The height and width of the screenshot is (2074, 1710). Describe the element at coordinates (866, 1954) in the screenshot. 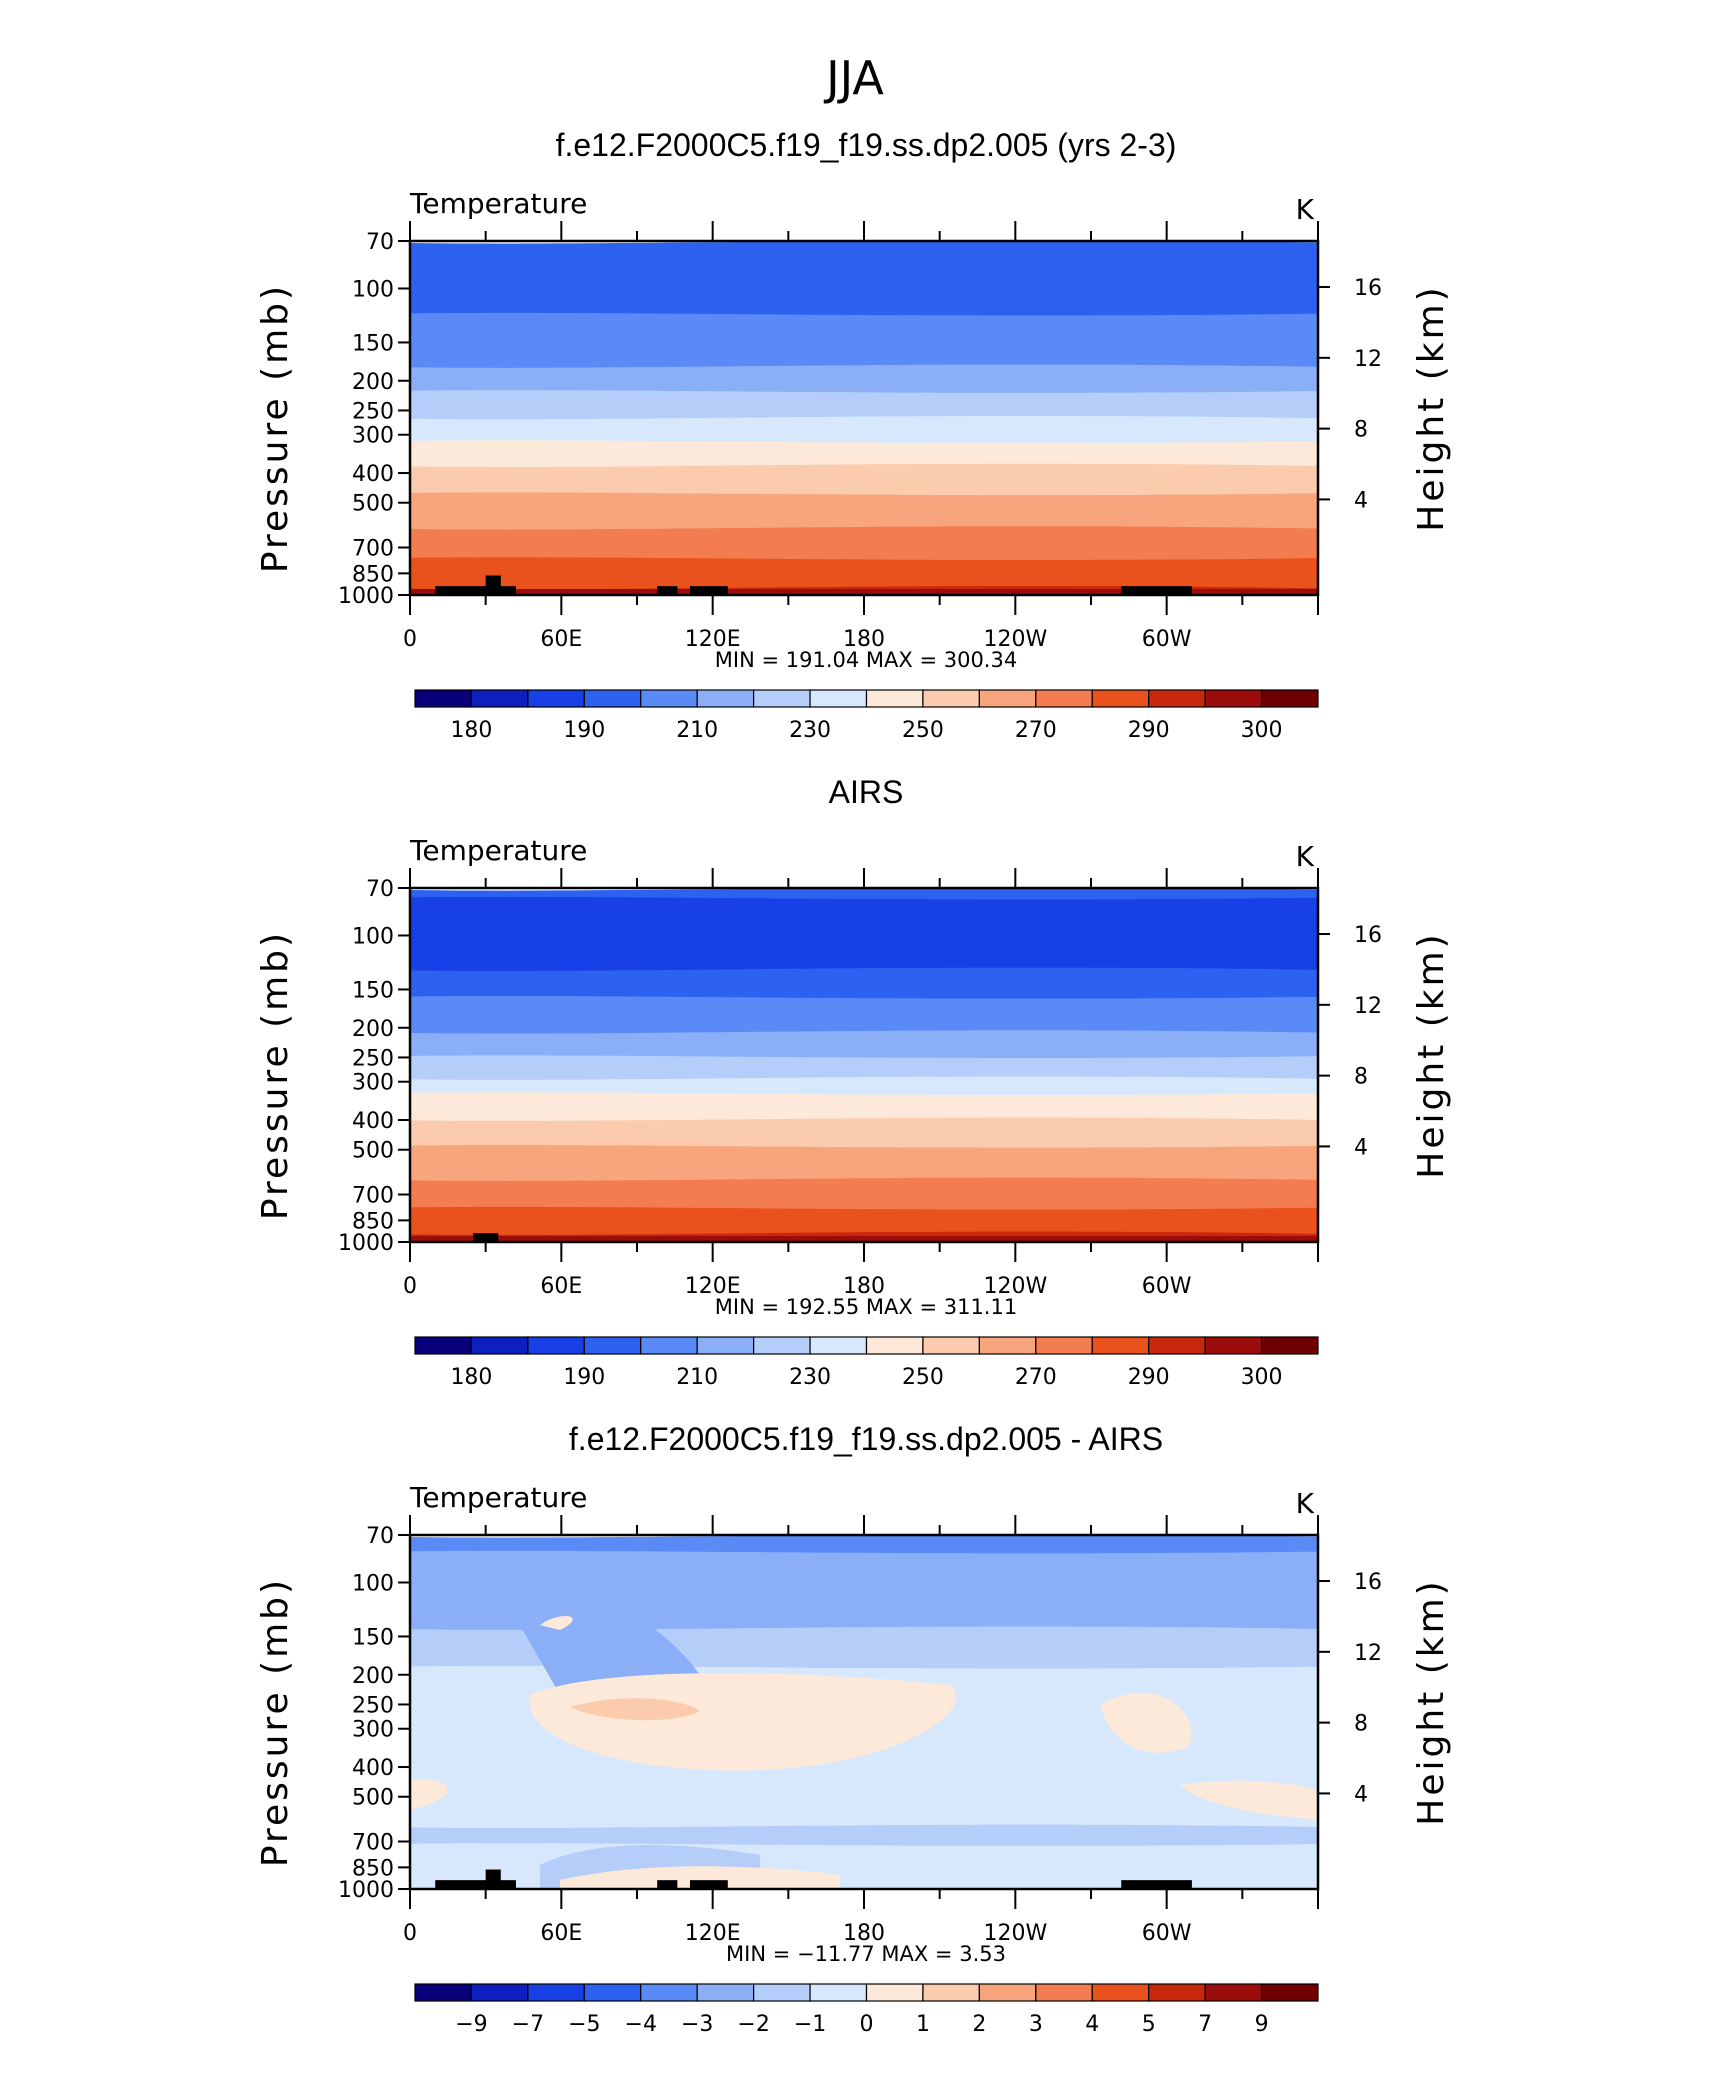

I see `minmax-label: MIN = −11.77 MAX = 3.53` at that location.